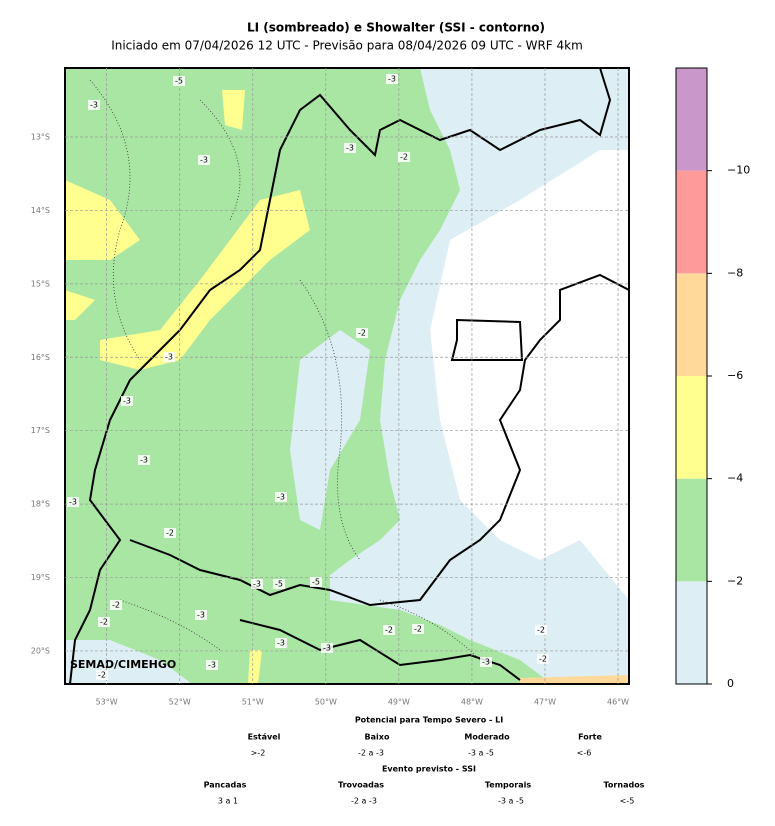 This screenshot has height=826, width=775. What do you see at coordinates (472, 702) in the screenshot?
I see `x-tick-label: 48°W` at bounding box center [472, 702].